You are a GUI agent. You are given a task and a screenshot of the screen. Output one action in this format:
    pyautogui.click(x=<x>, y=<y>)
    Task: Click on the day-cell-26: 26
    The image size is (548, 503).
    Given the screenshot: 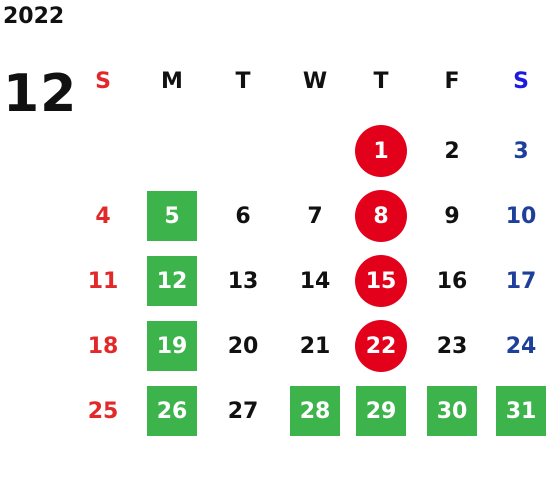 What is the action you would take?
    pyautogui.click(x=172, y=411)
    